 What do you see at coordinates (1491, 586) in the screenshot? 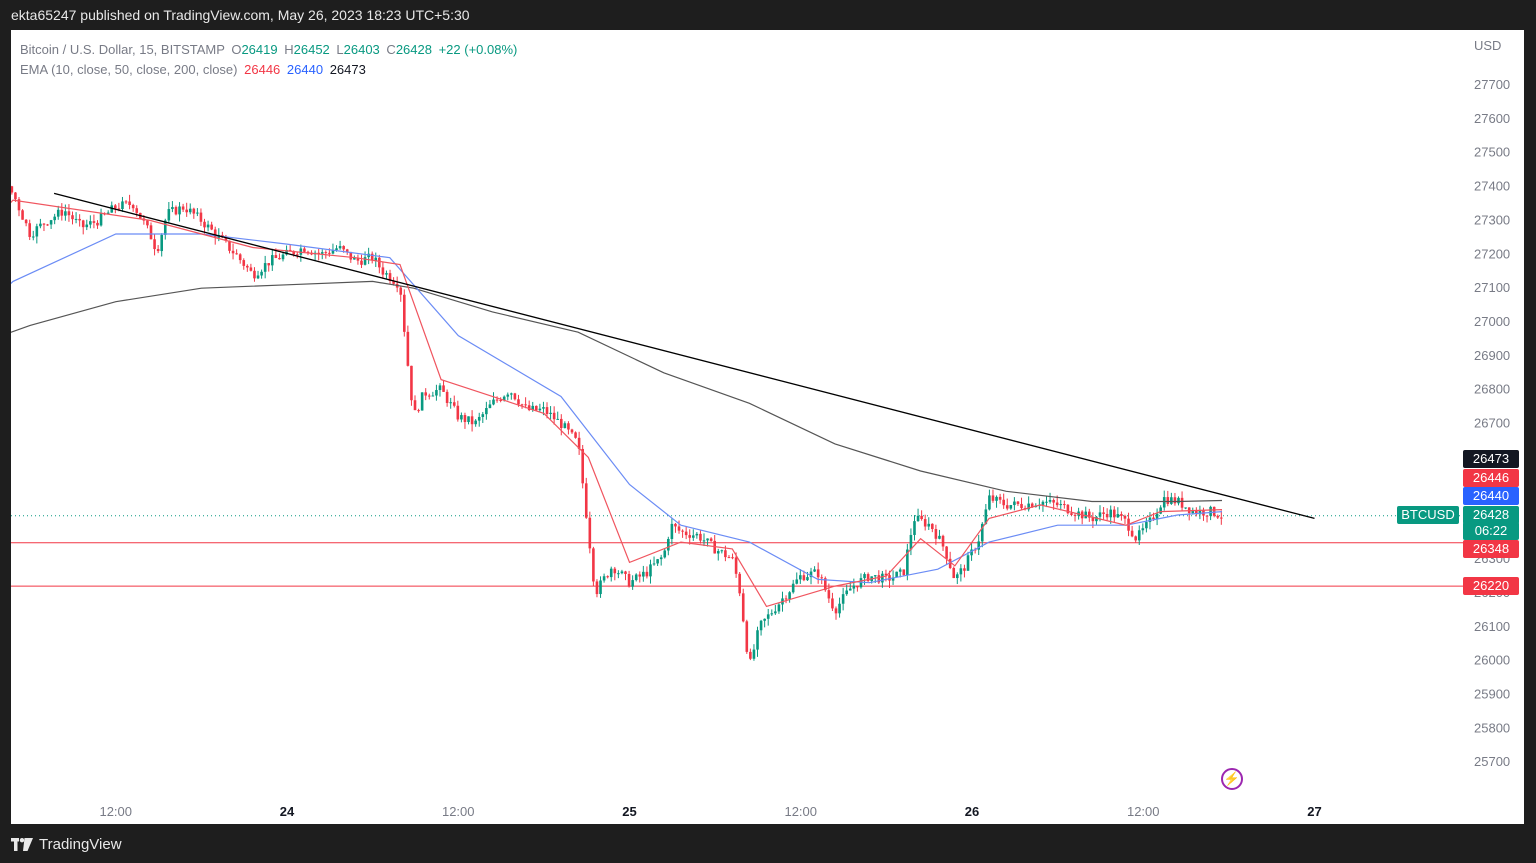
I see `level2-price-tag: 26220` at bounding box center [1491, 586].